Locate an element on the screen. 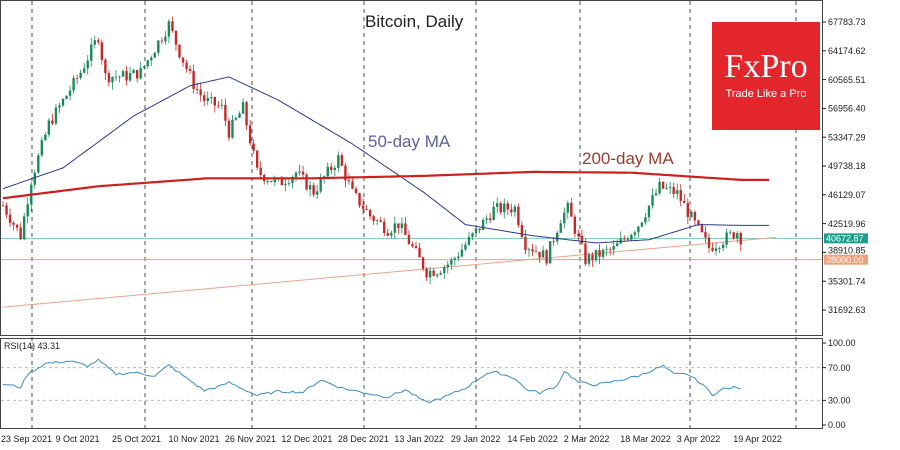 The image size is (900, 450). date-label: 26 Nov 2021 is located at coordinates (250, 439).